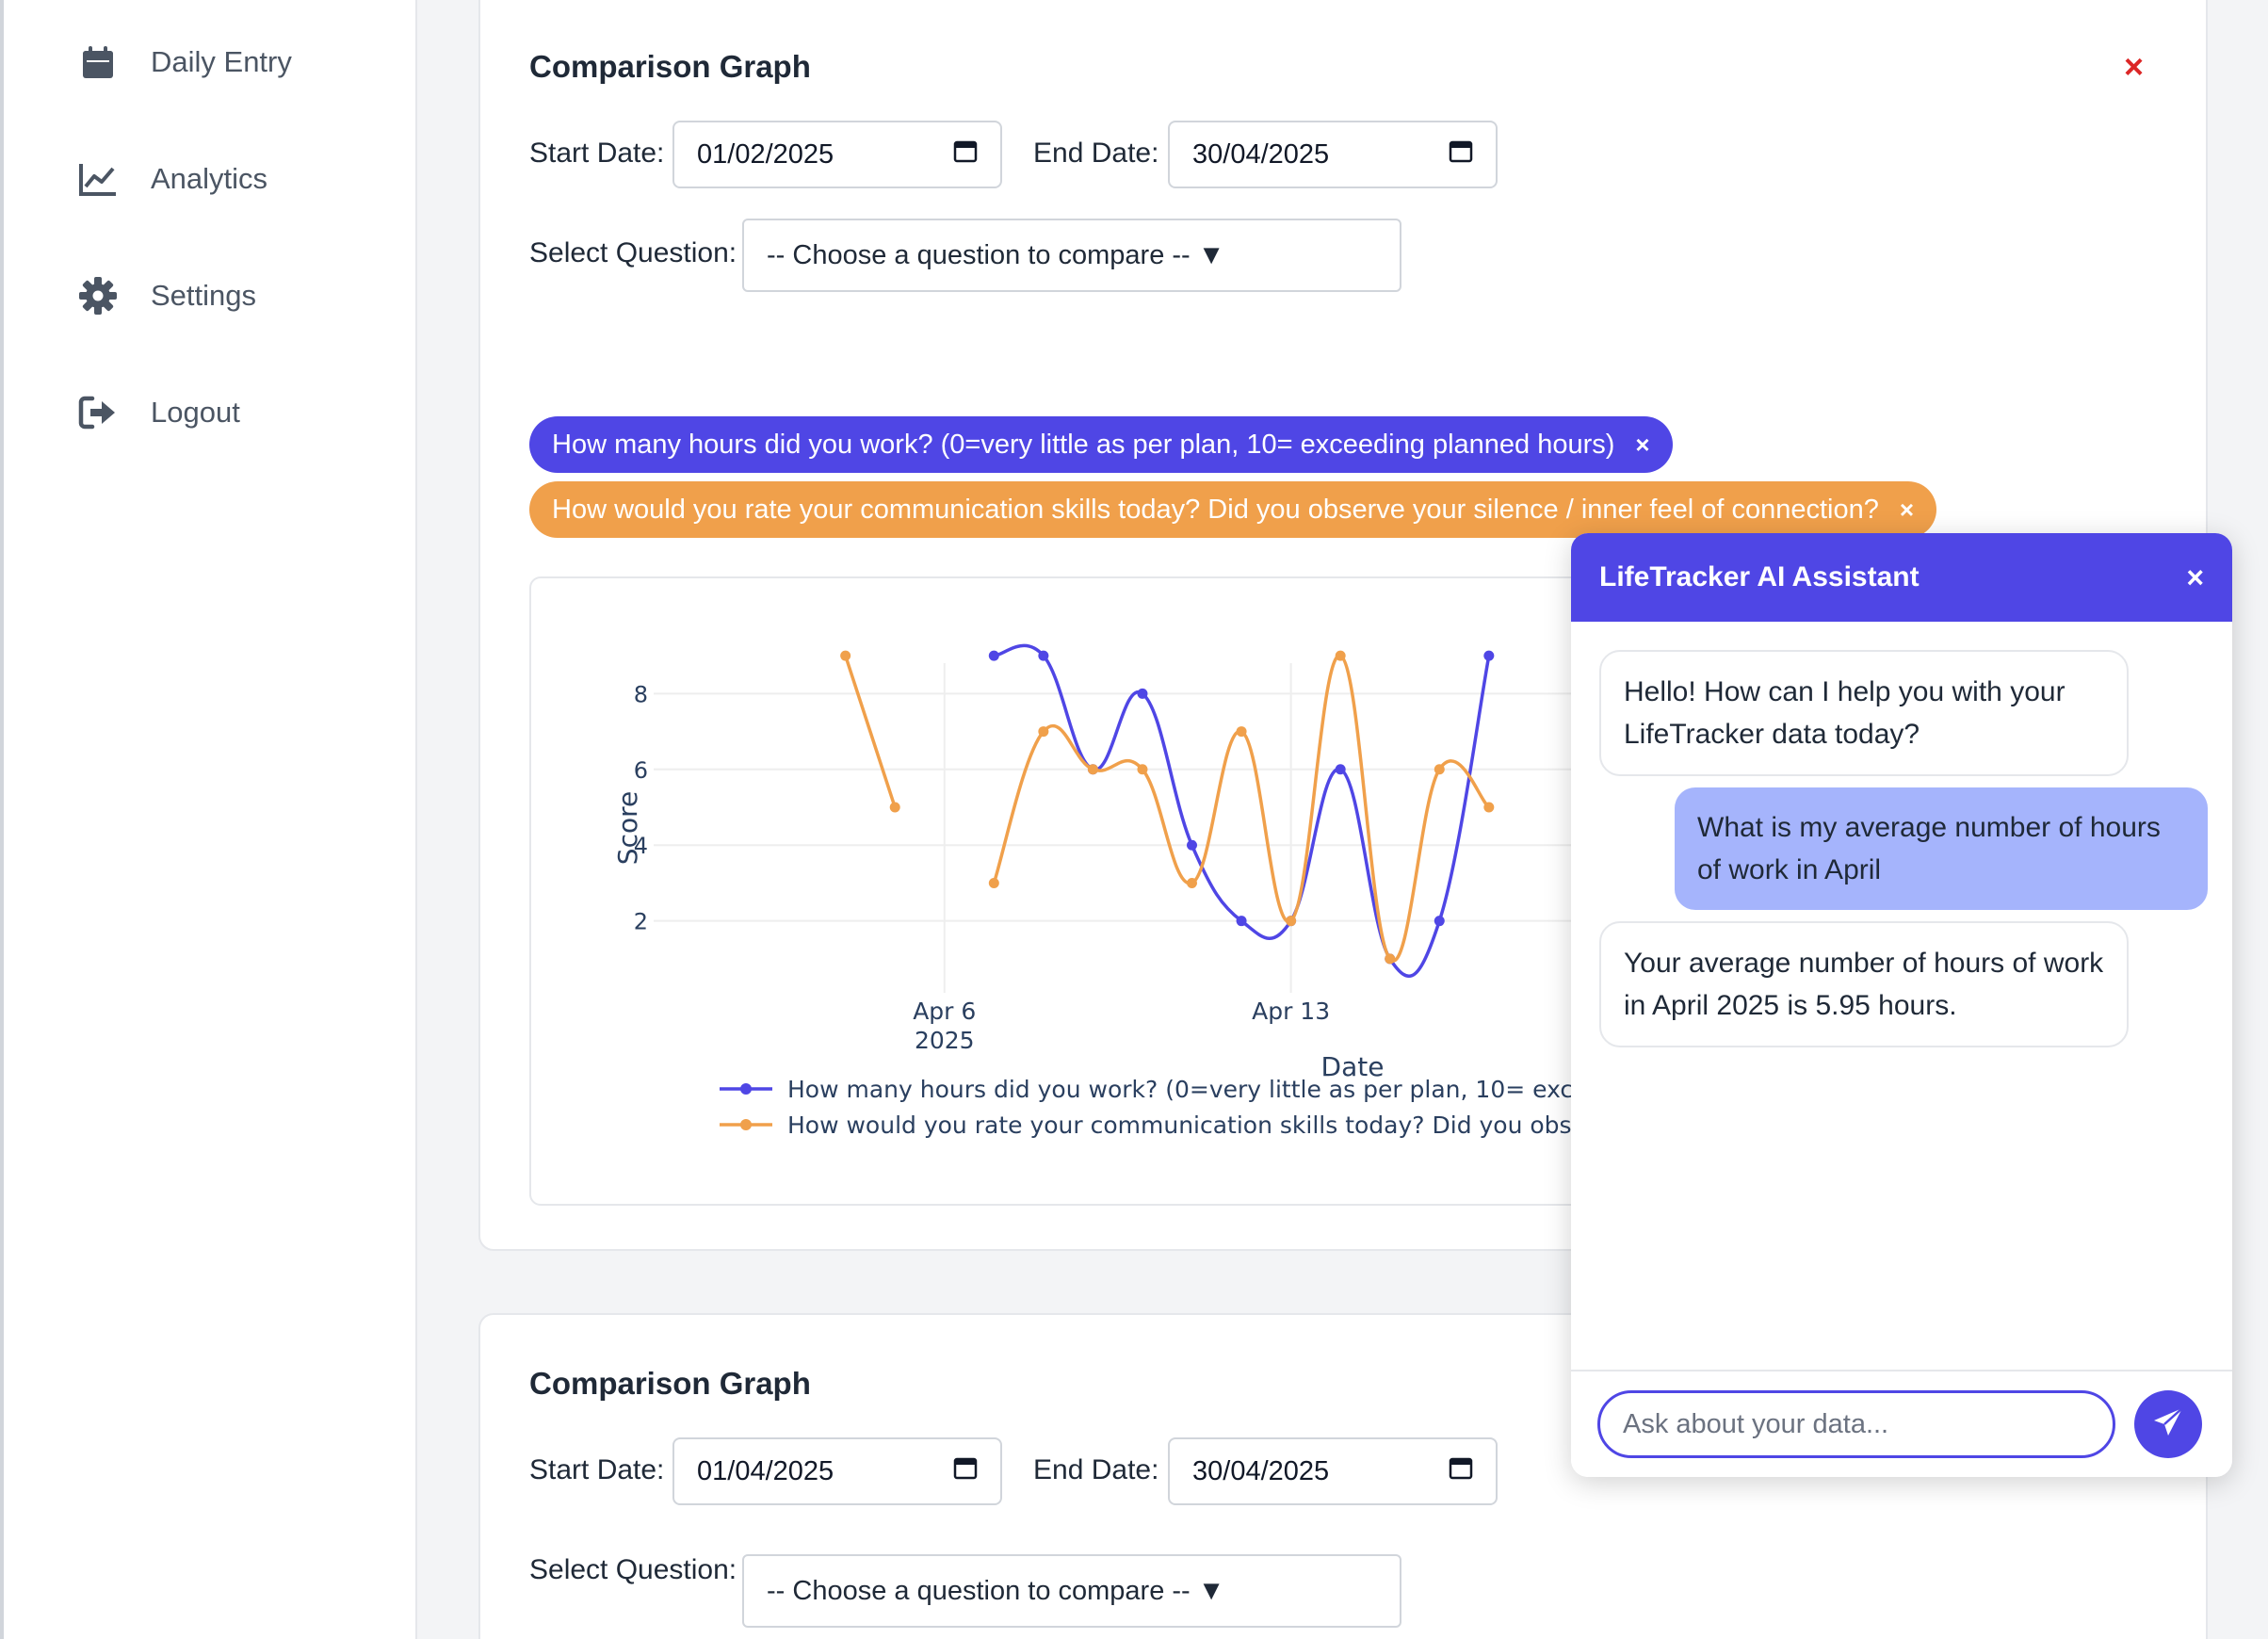 This screenshot has height=1639, width=2268. Describe the element at coordinates (945, 1011) in the screenshot. I see `x-tick-label: Apr 6` at that location.